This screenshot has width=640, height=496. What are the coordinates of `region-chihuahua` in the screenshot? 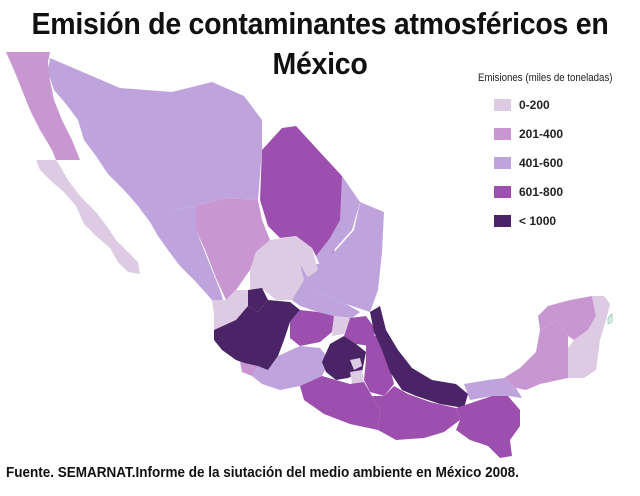 It's located at (217, 146).